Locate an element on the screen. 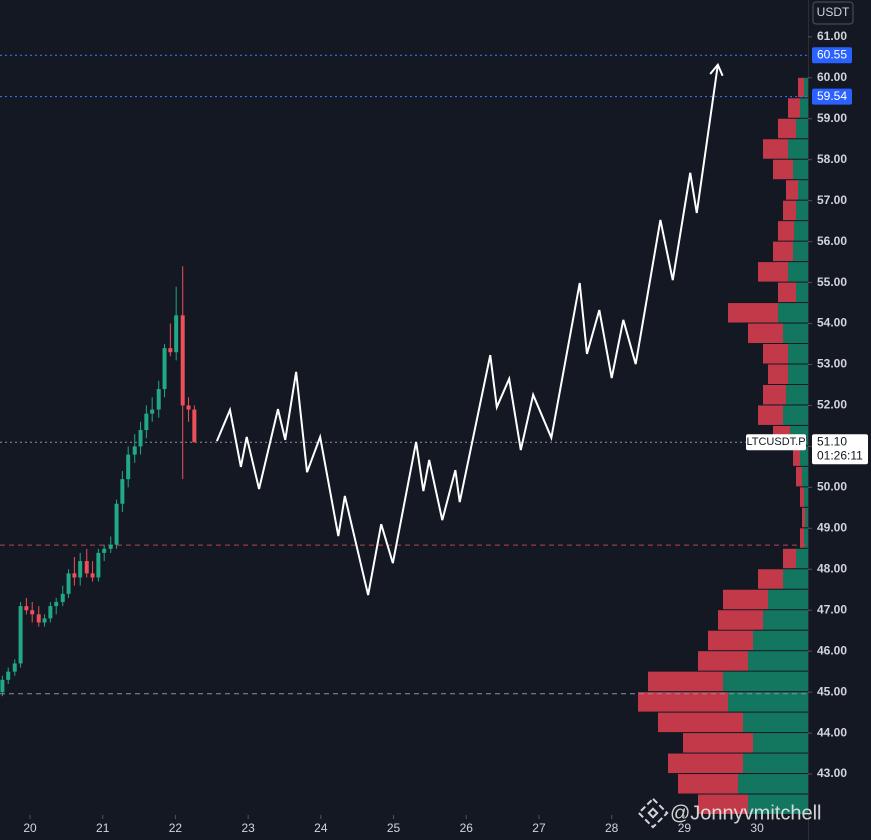 The height and width of the screenshot is (840, 871). currency-box is located at coordinates (833, 13).